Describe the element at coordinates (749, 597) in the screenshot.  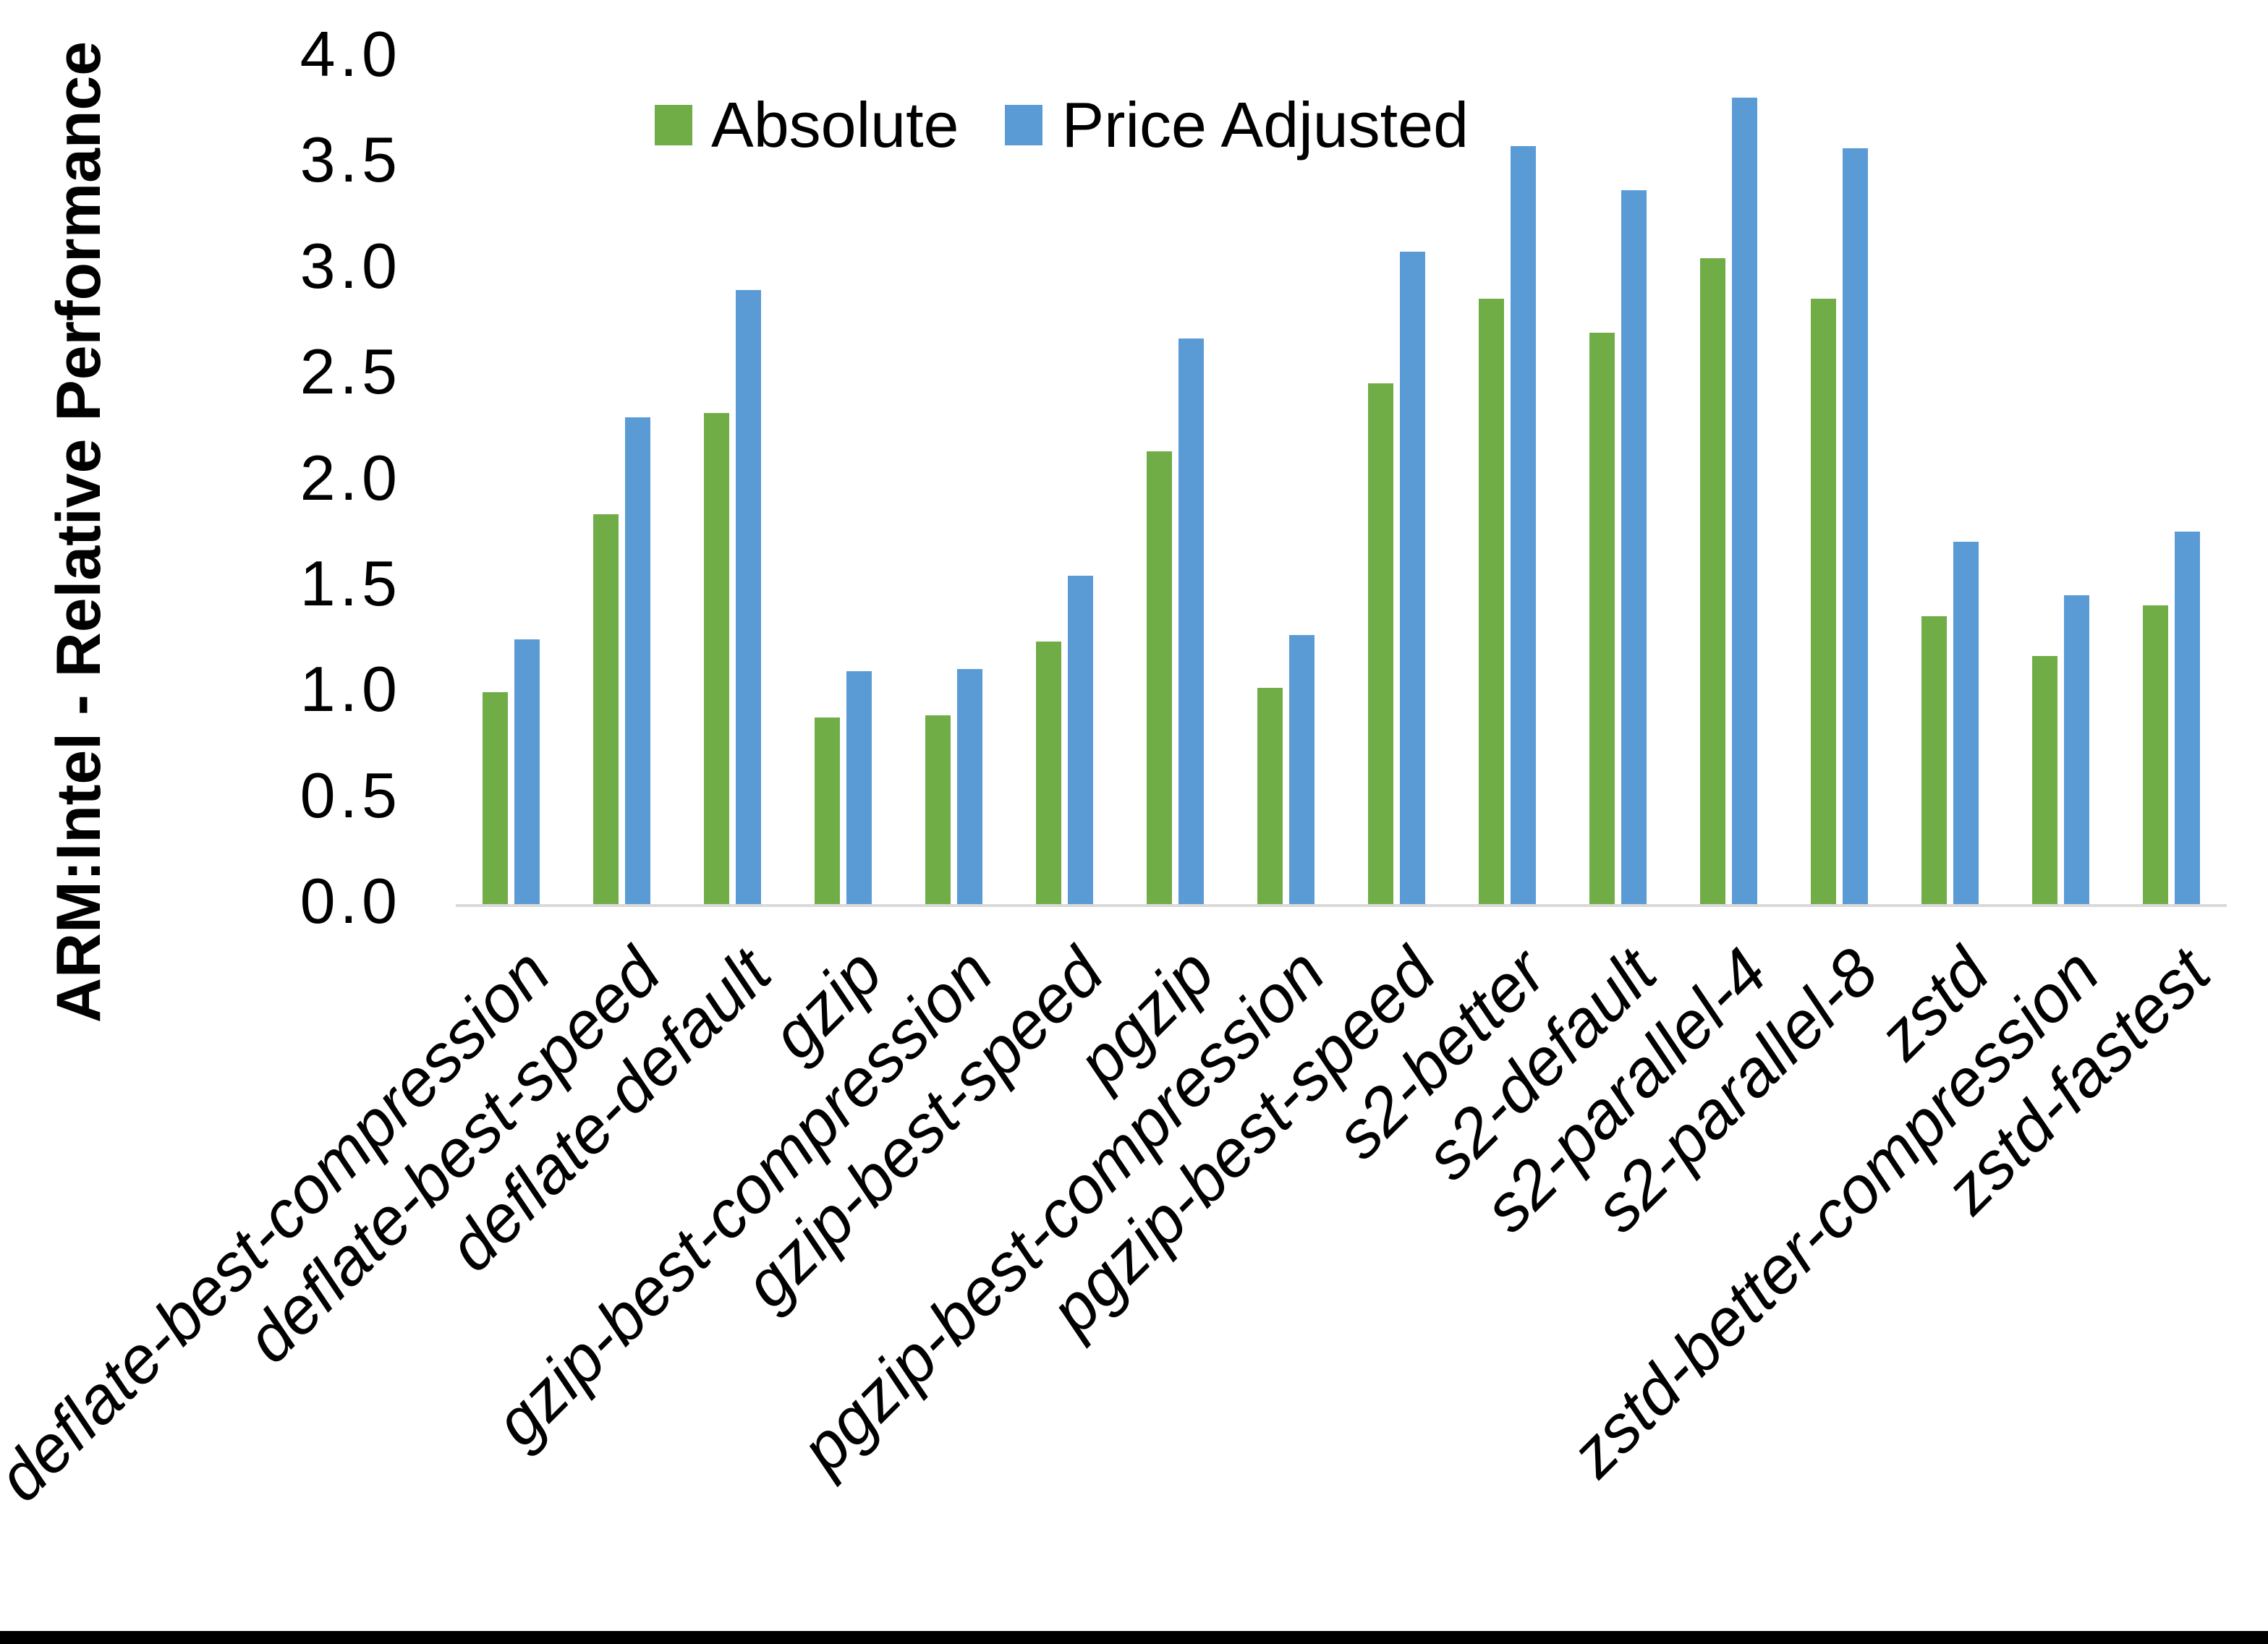
I see `bar-price-adjusted-deflate-default` at that location.